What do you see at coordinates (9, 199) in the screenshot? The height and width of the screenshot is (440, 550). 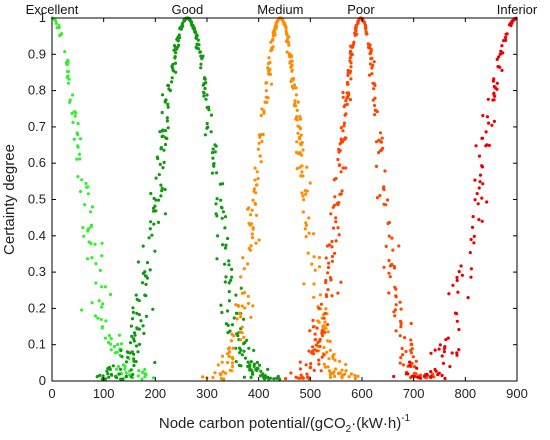 I see `y-axis-label: Certainty degree` at bounding box center [9, 199].